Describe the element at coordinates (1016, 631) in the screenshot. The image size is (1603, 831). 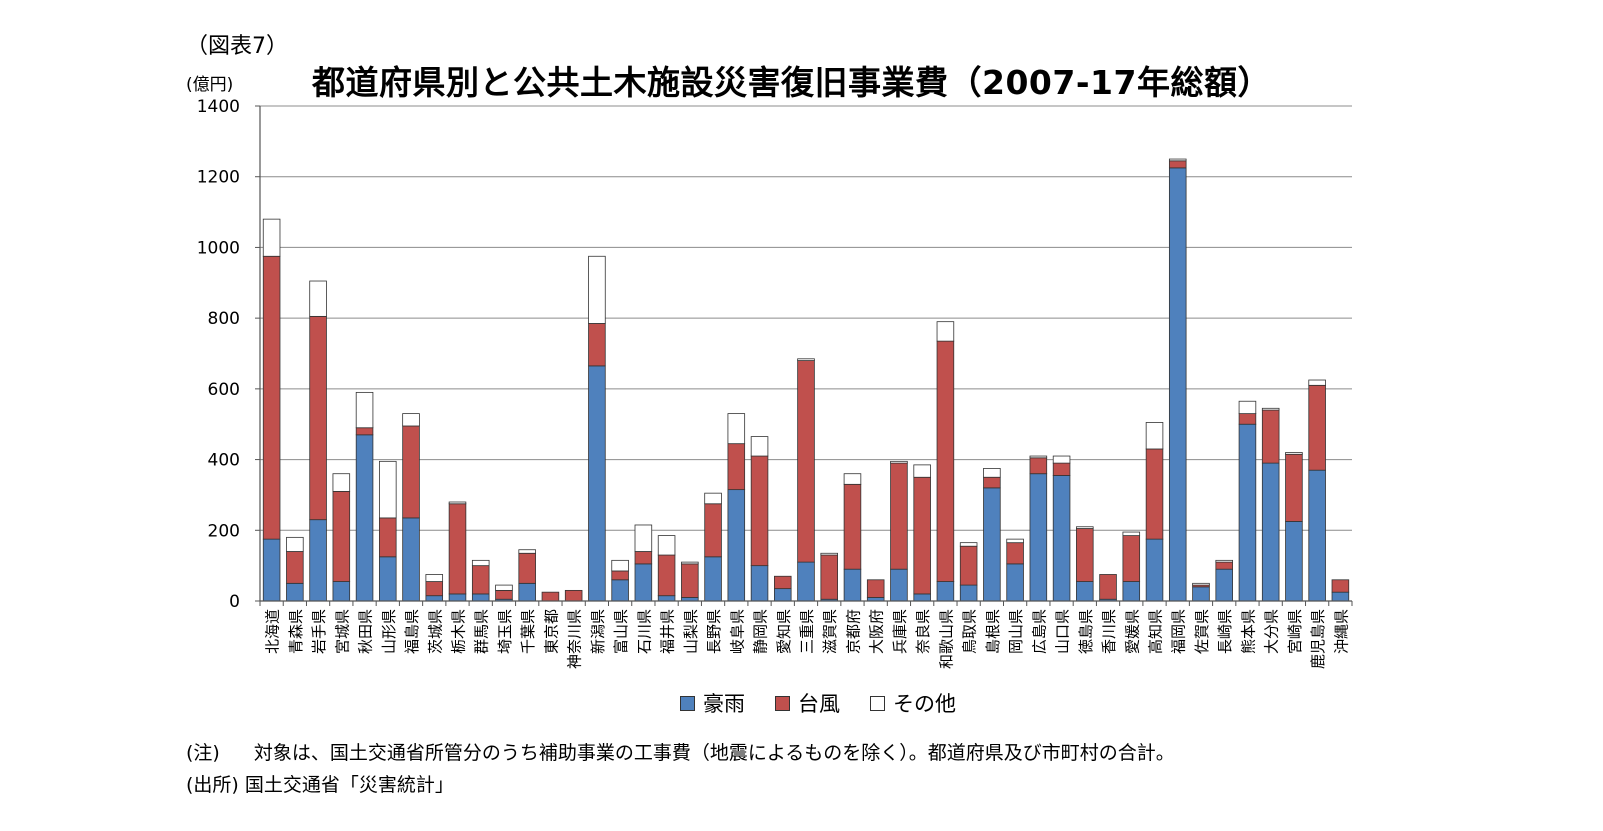
I see `x-tick-label: 岡山県` at that location.